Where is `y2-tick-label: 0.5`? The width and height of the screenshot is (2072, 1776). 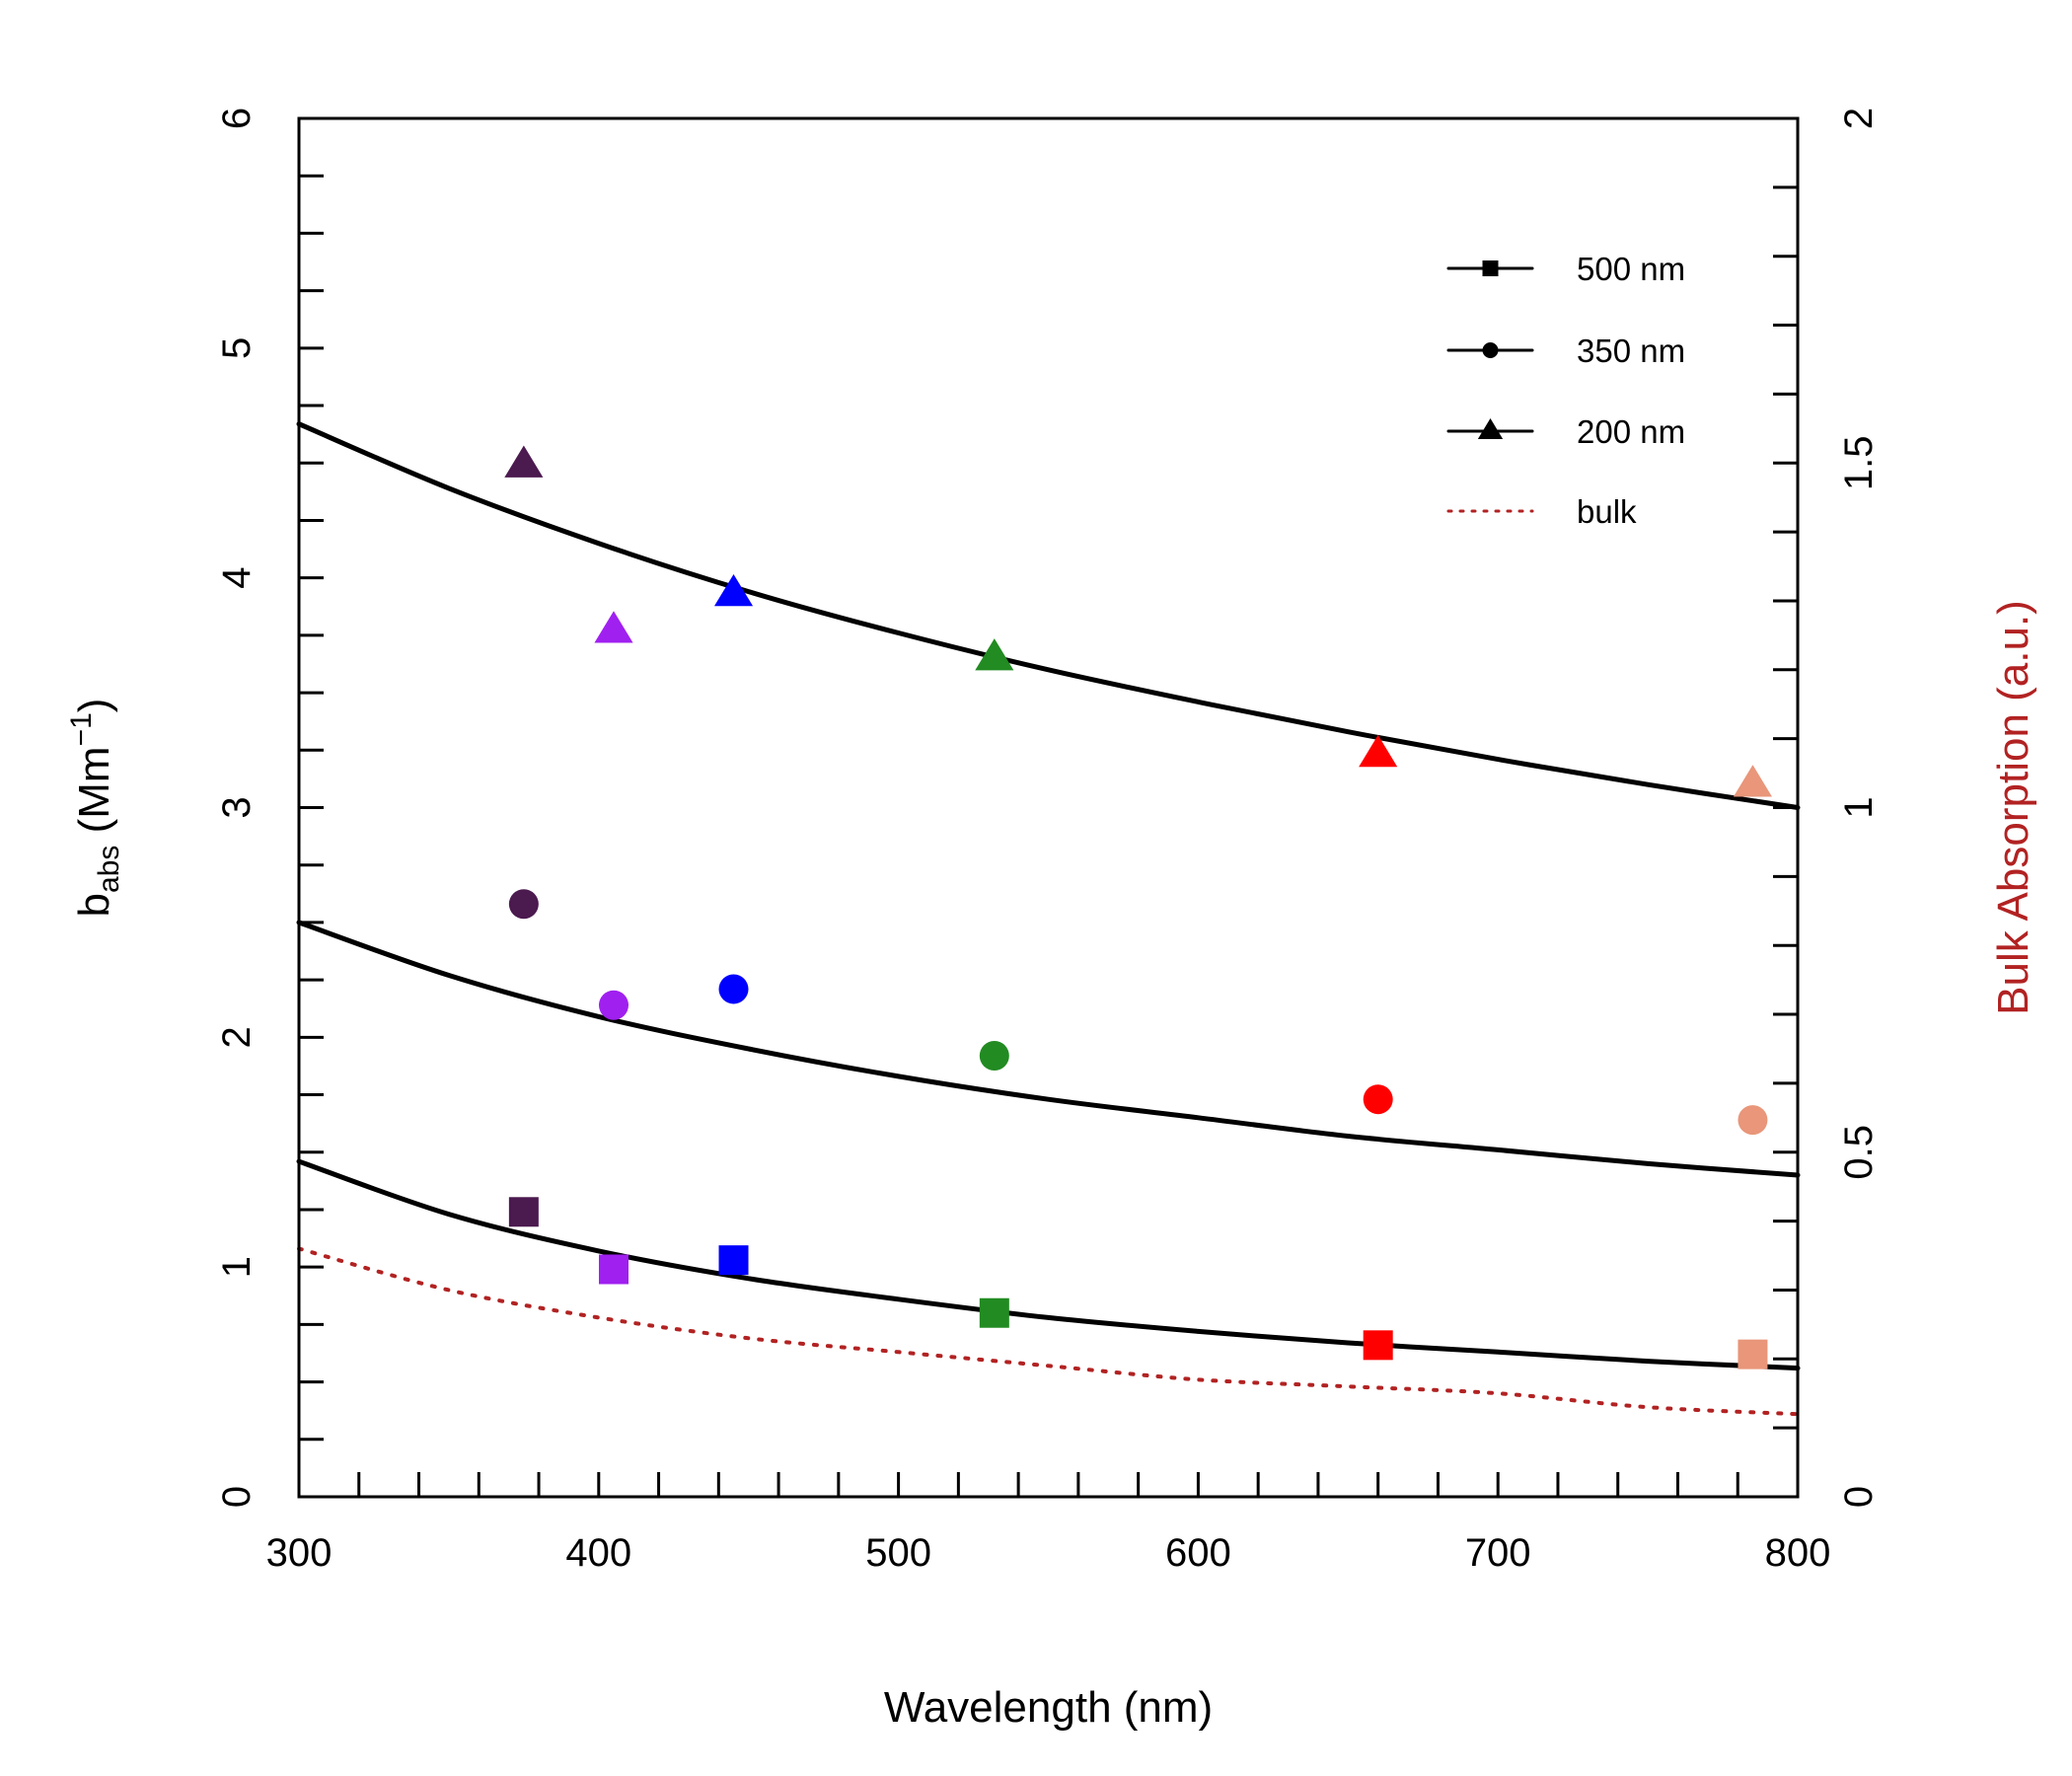 y2-tick-label: 0.5 is located at coordinates (1859, 1152).